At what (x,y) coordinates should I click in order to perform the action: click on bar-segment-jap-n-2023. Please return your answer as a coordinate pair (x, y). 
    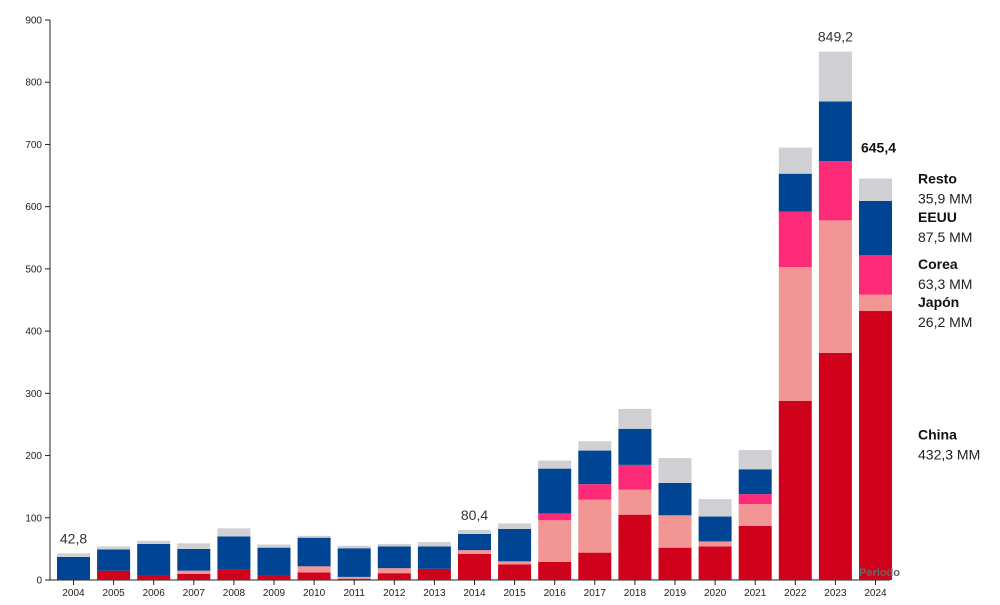
    Looking at the image, I should click on (835, 286).